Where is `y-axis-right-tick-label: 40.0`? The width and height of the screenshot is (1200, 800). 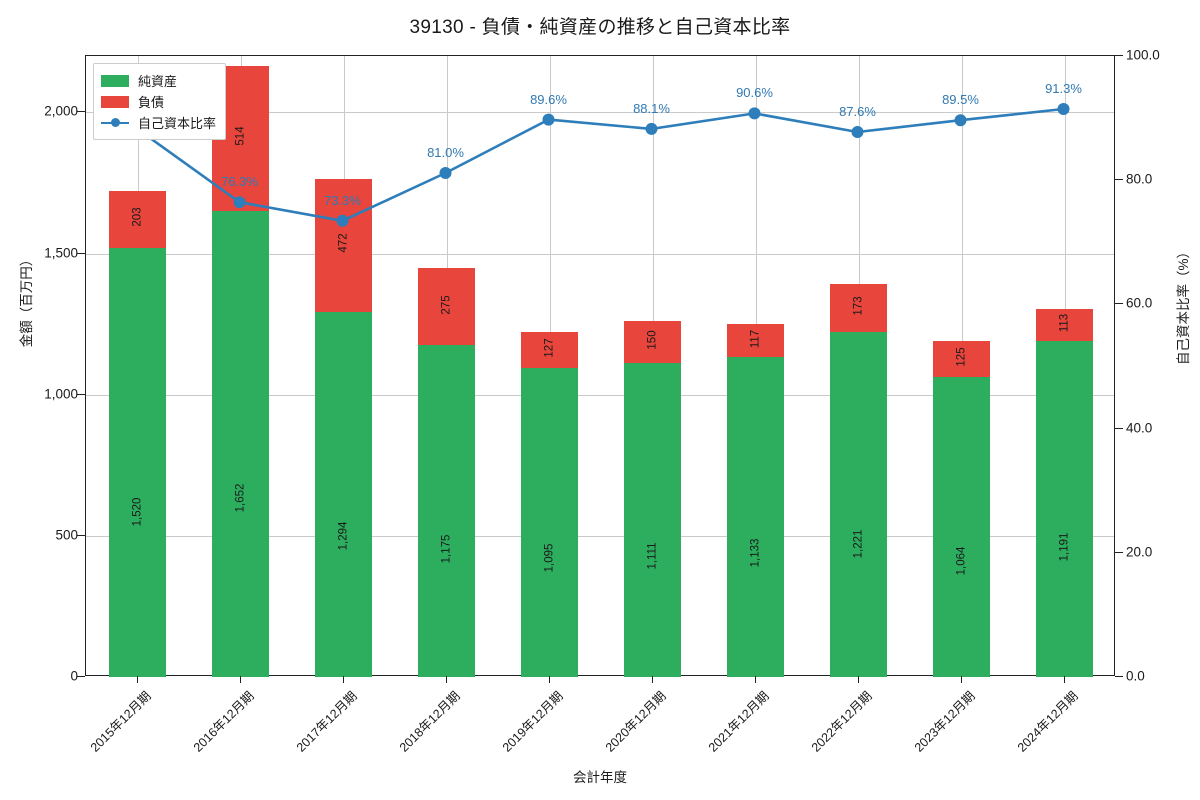
y-axis-right-tick-label: 40.0 is located at coordinates (1139, 428).